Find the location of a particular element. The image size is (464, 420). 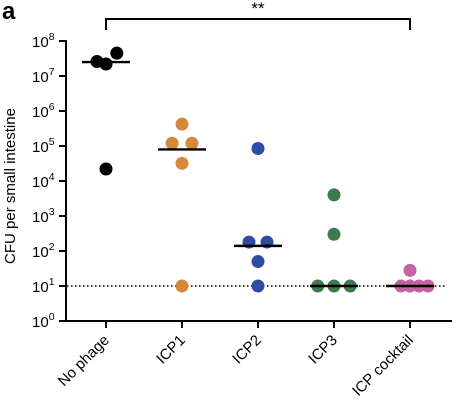

significance-bracket-line is located at coordinates (258, 24).